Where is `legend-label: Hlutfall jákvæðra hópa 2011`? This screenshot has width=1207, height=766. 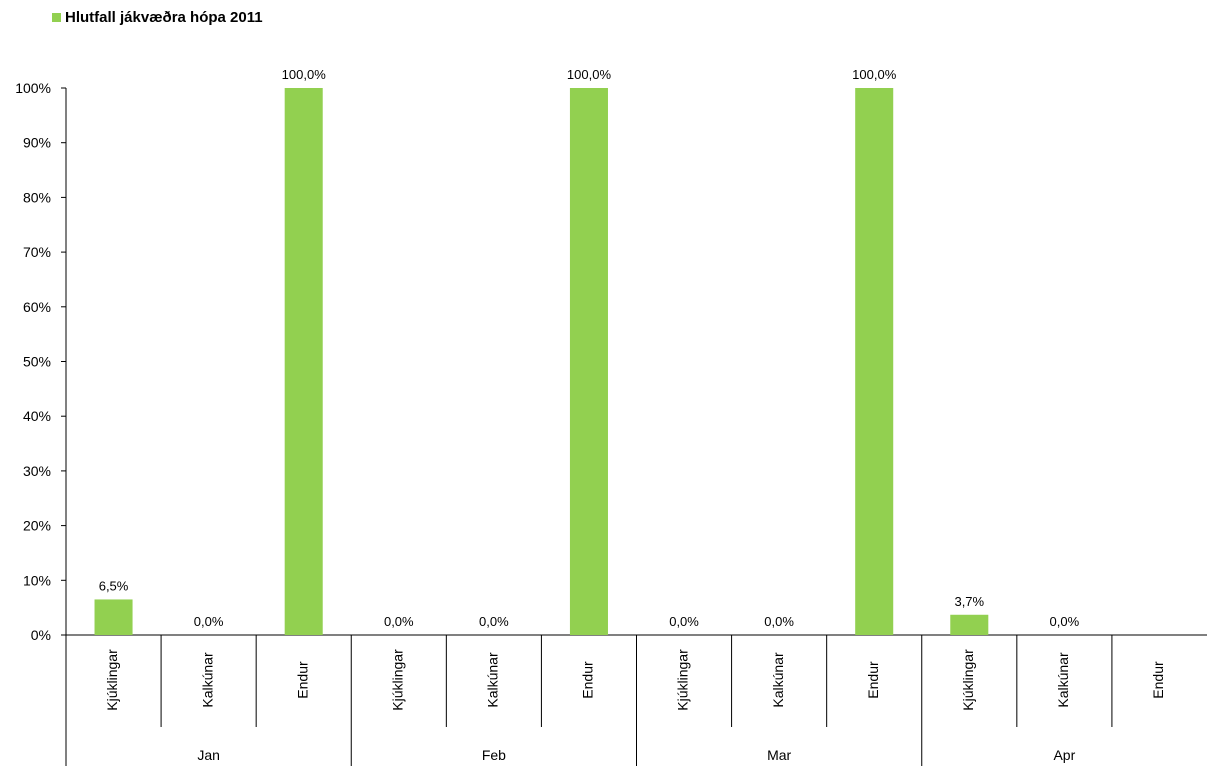
legend-label: Hlutfall jákvæðra hópa 2011 is located at coordinates (164, 17).